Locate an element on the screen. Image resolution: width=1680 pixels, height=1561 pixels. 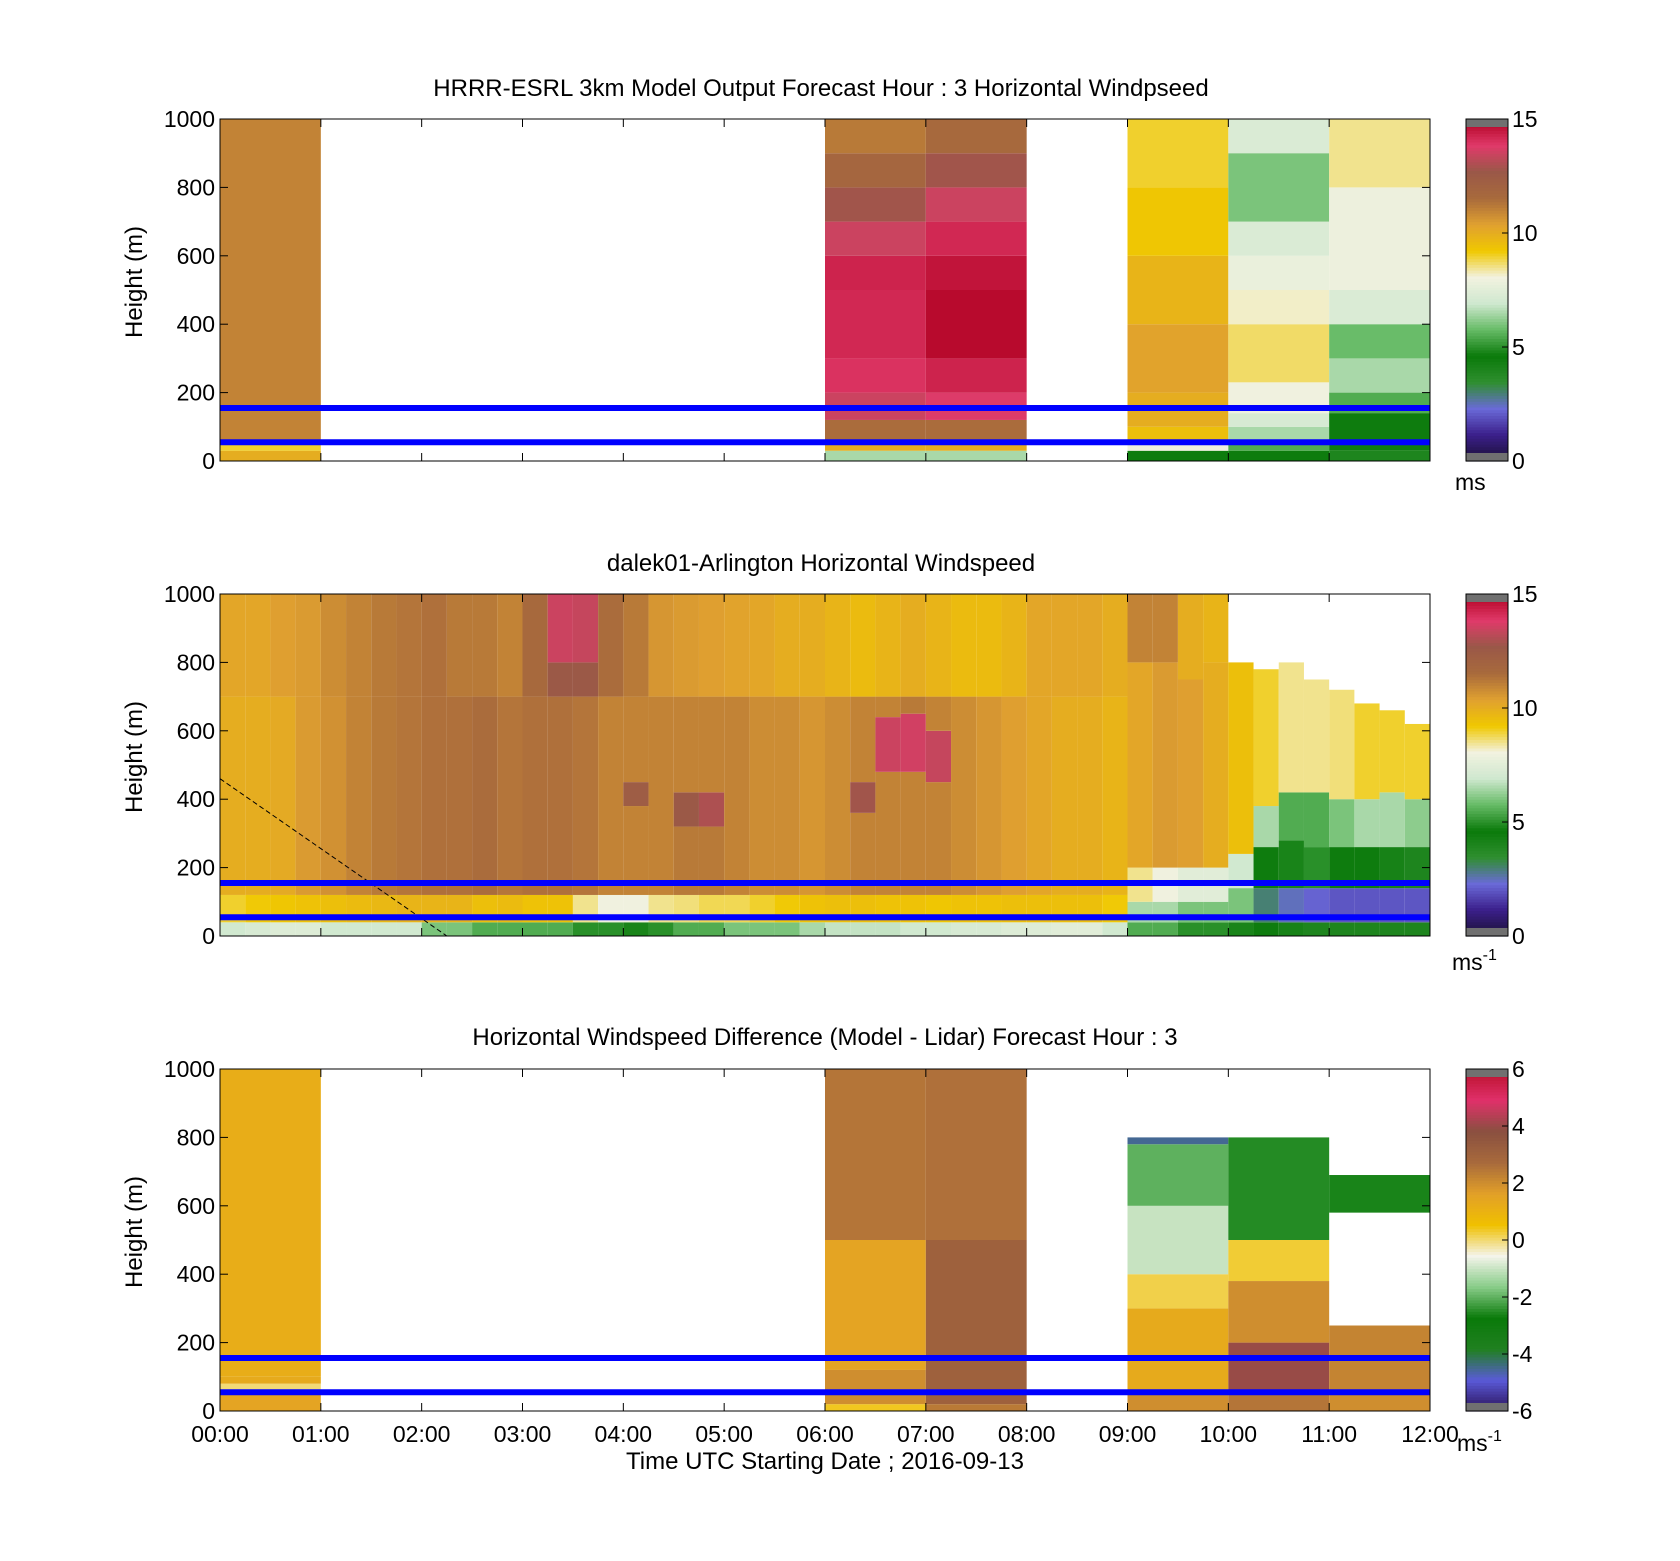
y-tick-label: 1000 is located at coordinates (189, 594).